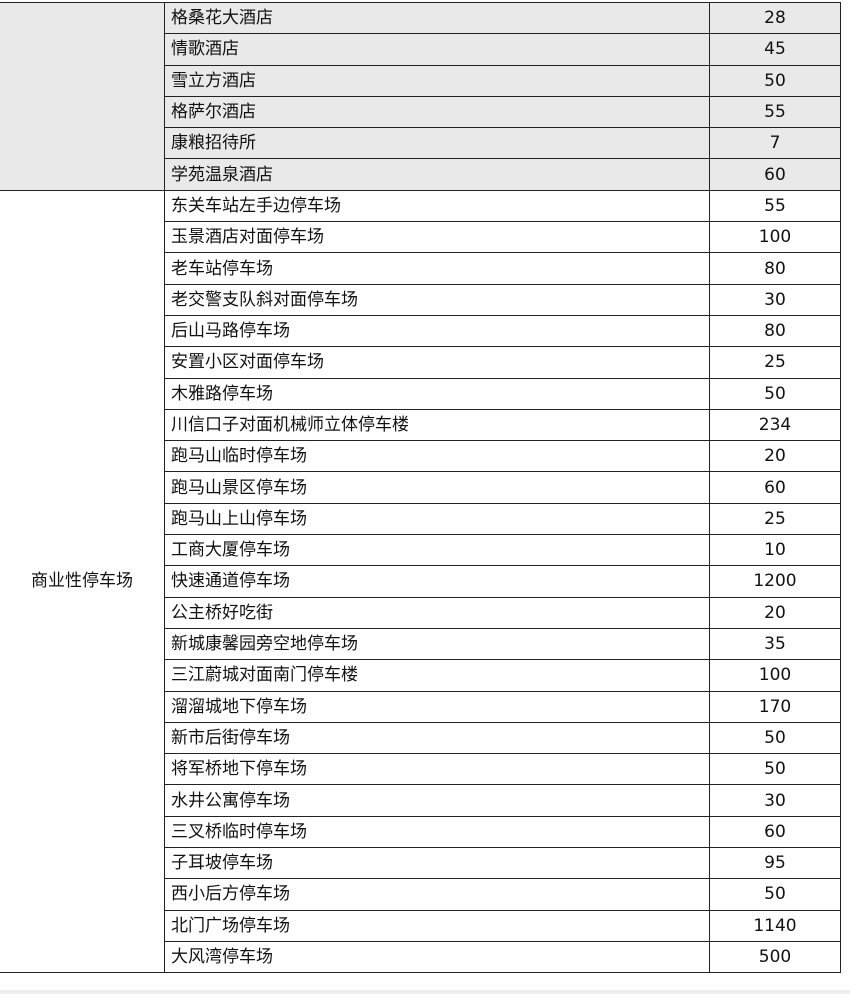 This screenshot has height=994, width=850. Describe the element at coordinates (437, 143) in the screenshot. I see `parking-name: 康粮招待所` at that location.